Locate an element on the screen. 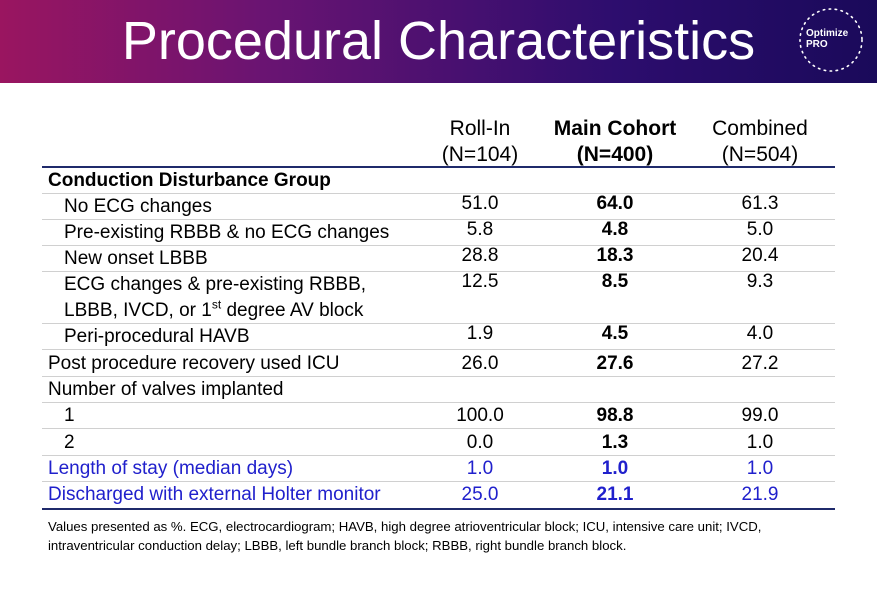 This screenshot has width=877, height=601. slide-title: Procedural Characteristics is located at coordinates (438, 41).